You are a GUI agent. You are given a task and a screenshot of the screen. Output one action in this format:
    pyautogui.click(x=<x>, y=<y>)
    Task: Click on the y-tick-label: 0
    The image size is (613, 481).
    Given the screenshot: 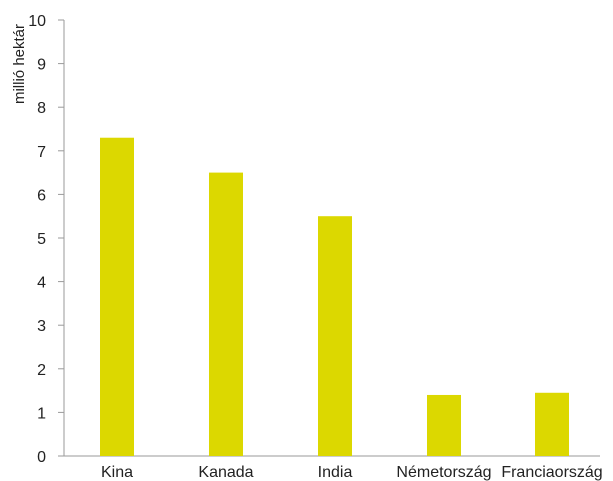 What is the action you would take?
    pyautogui.click(x=41, y=457)
    